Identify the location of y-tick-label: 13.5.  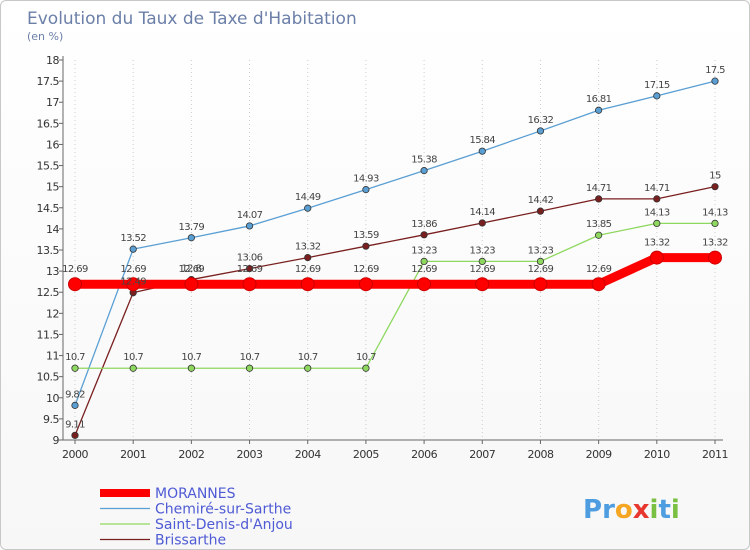
(48, 250).